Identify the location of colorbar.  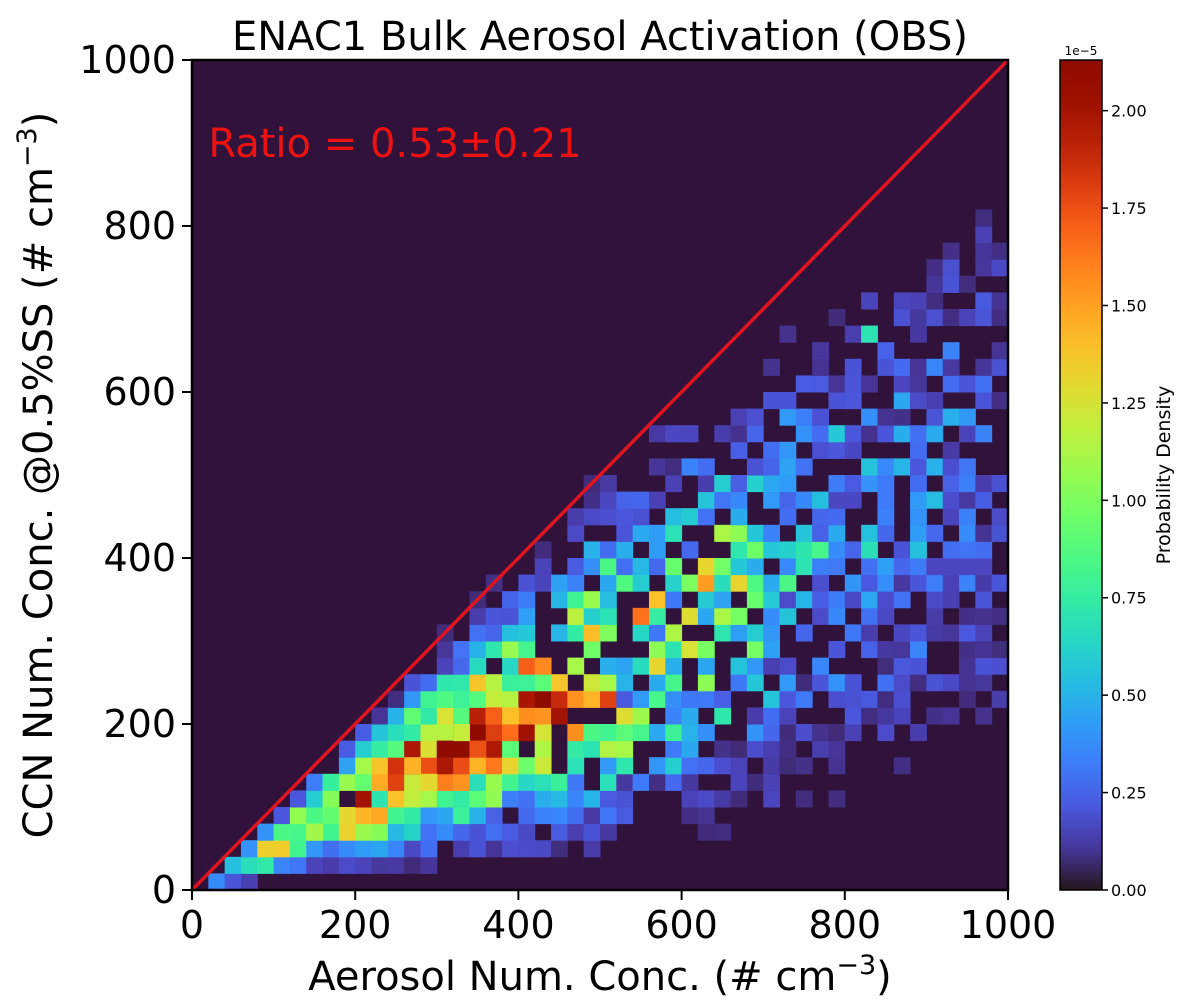
(1081, 475).